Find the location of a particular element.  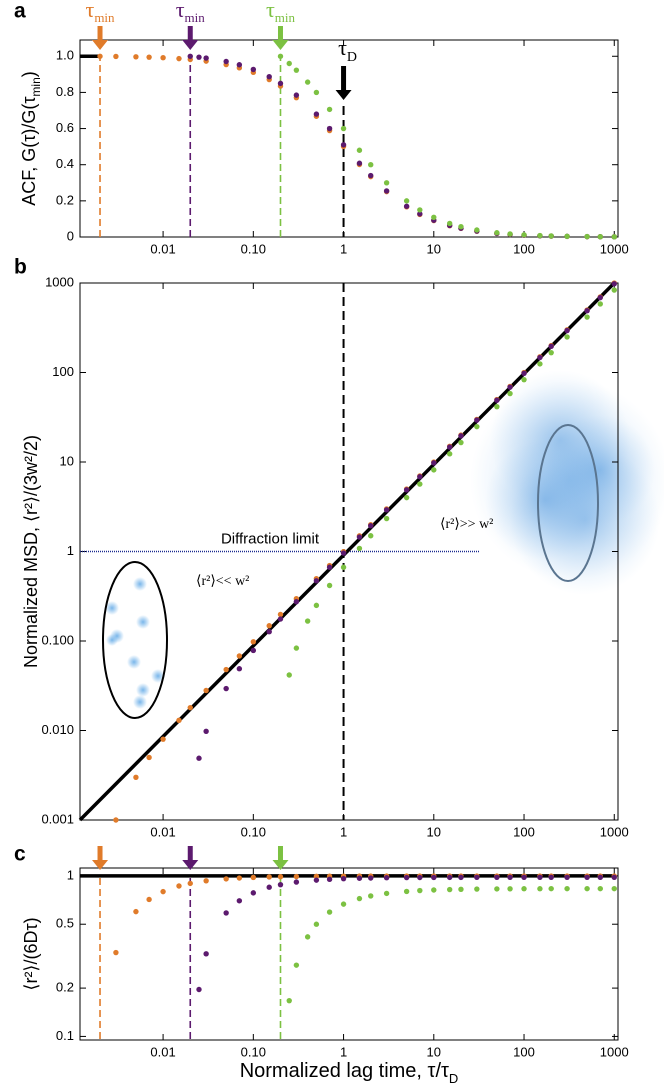

tau-min-label: τmin is located at coordinates (281, 12).